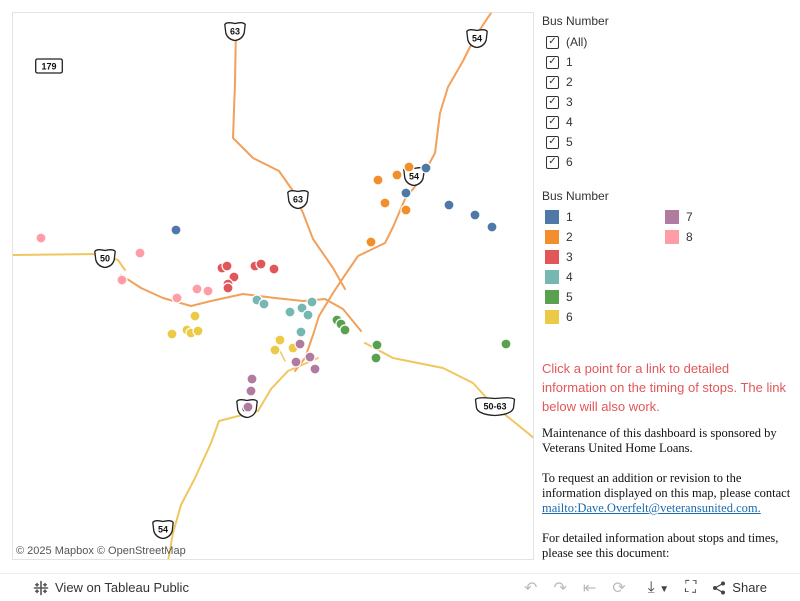  I want to click on legend-item-7: 7, so click(722, 217).